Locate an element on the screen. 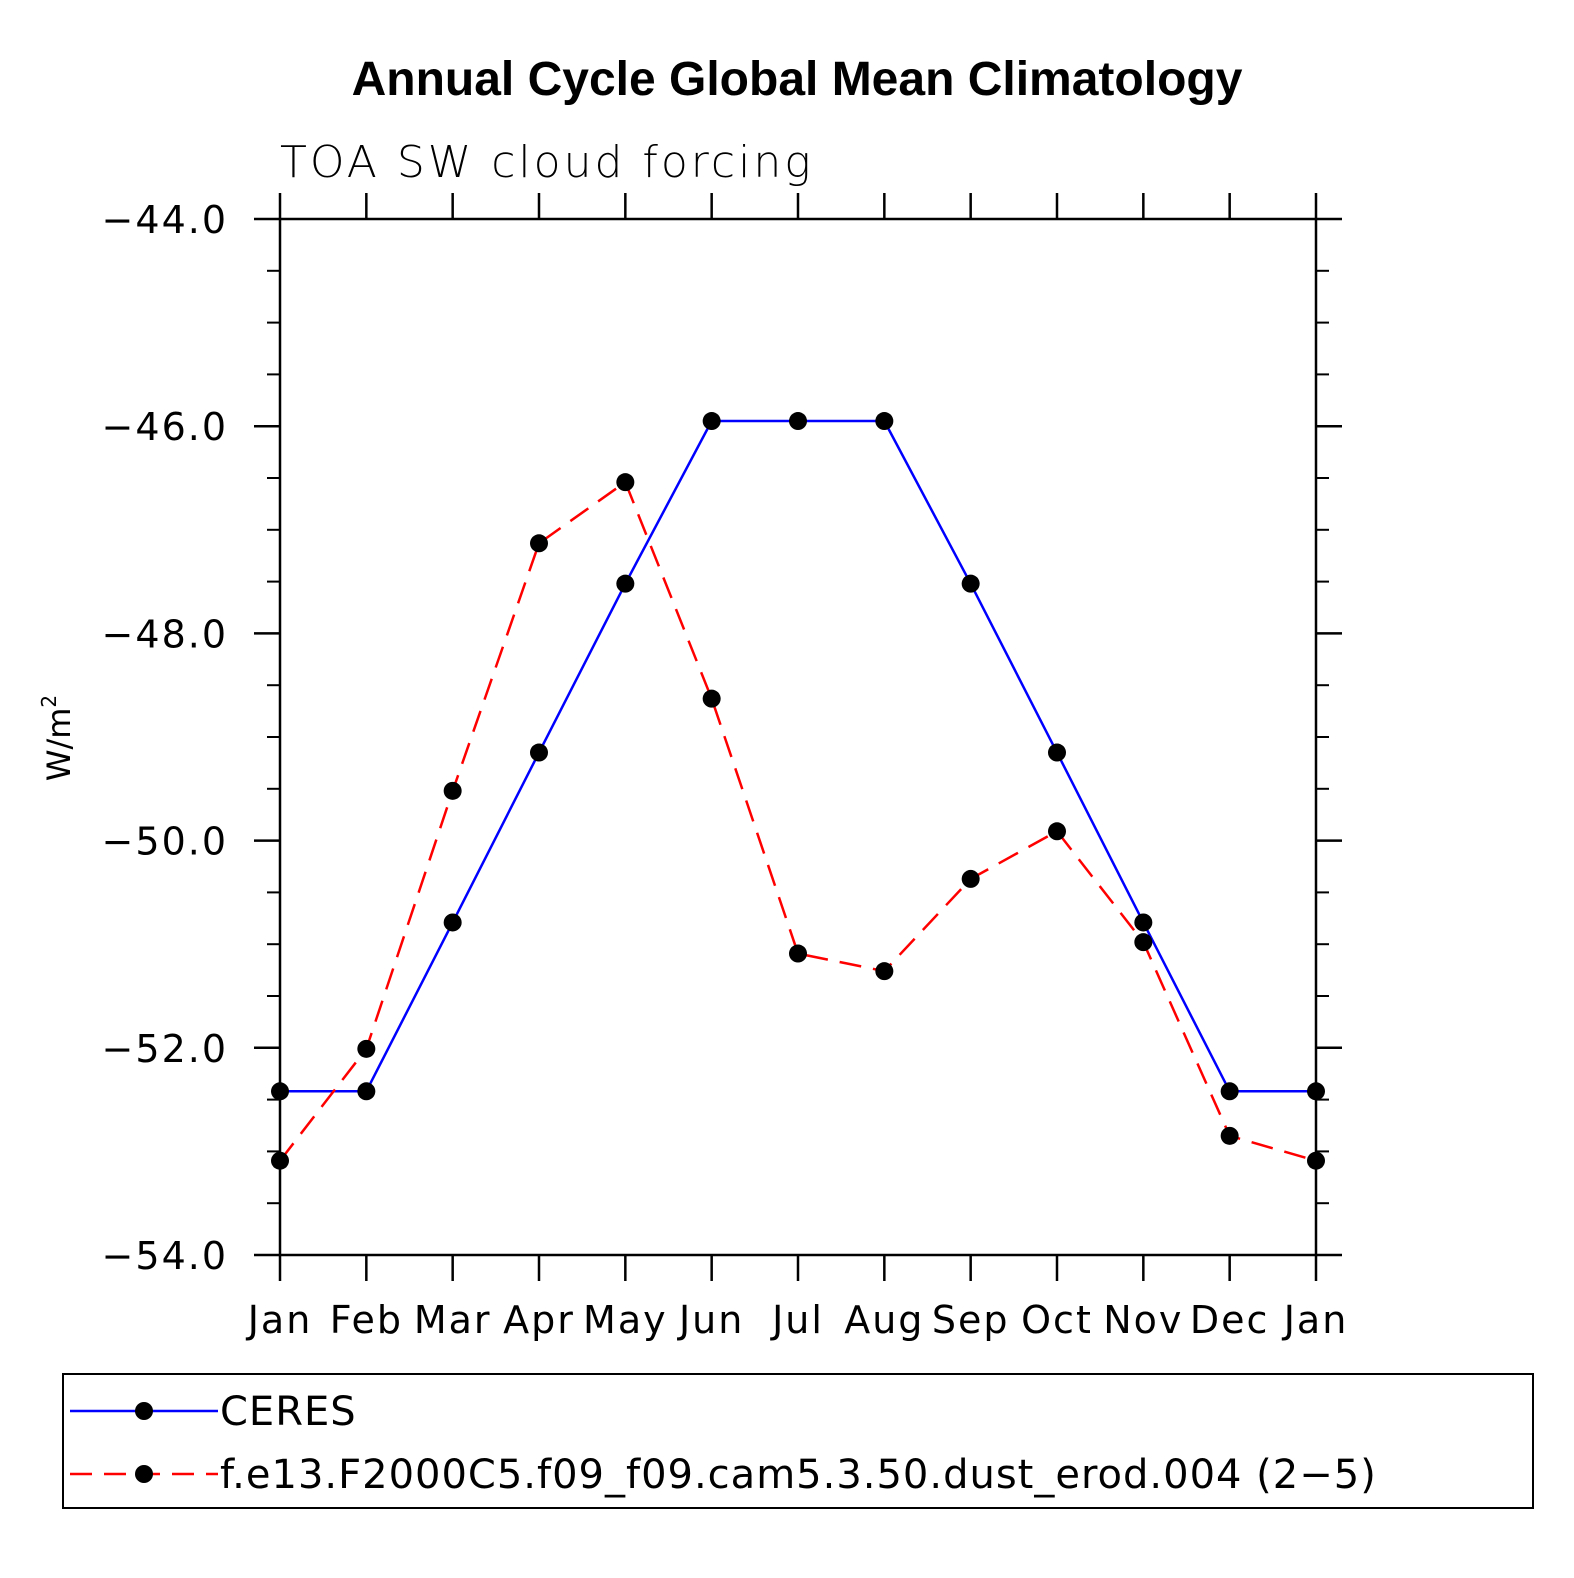 This screenshot has height=1578, width=1574. y-tick-label: −50.0 is located at coordinates (165, 842).